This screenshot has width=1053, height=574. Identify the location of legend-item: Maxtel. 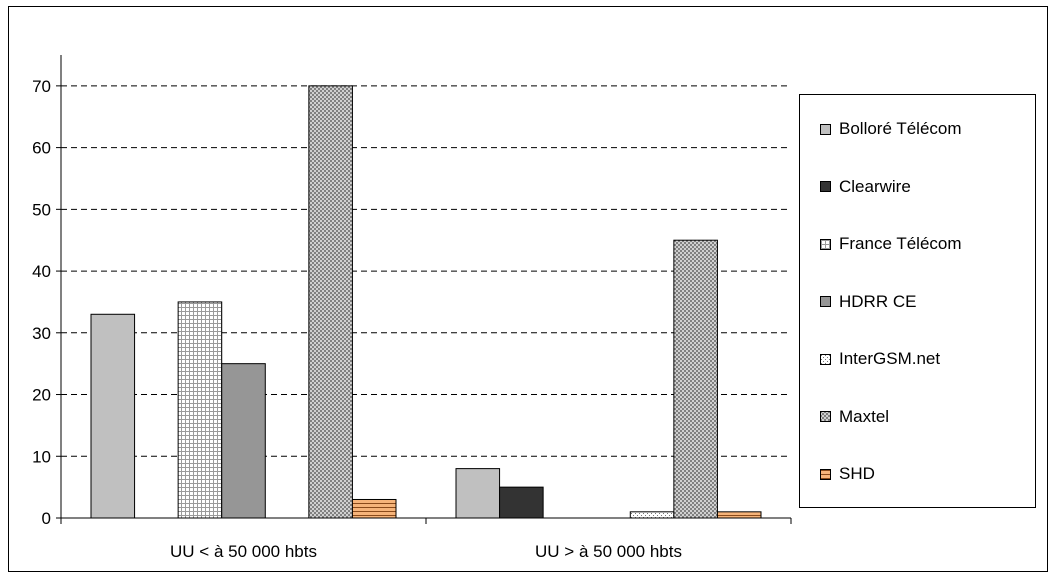
(854, 417).